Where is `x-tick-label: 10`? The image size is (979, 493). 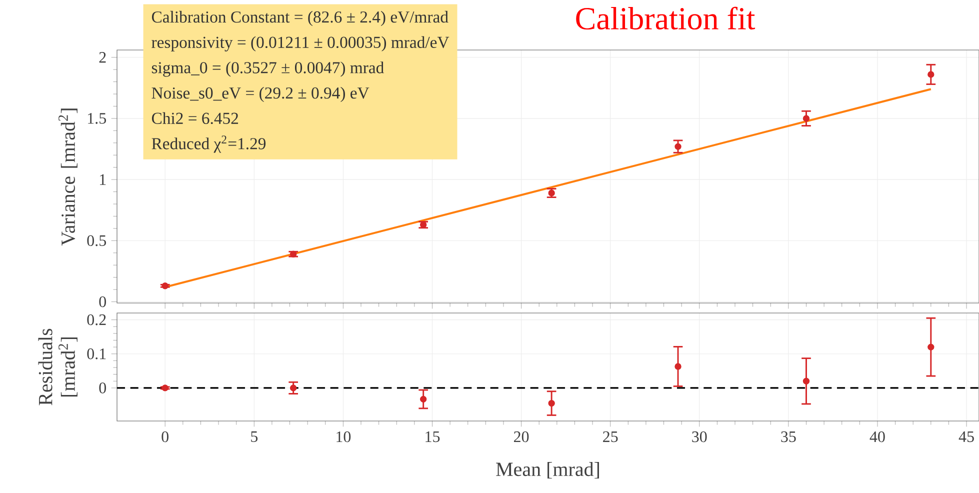
x-tick-label: 10 is located at coordinates (343, 436).